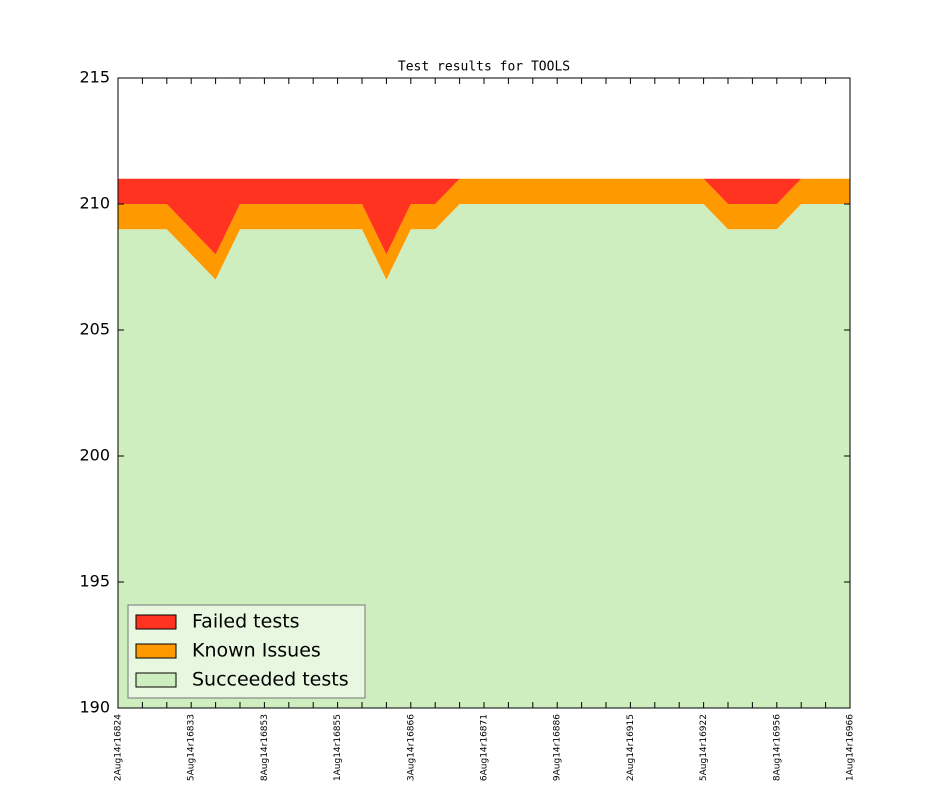 The width and height of the screenshot is (944, 791). What do you see at coordinates (94, 455) in the screenshot?
I see `y-tick-label: 200` at bounding box center [94, 455].